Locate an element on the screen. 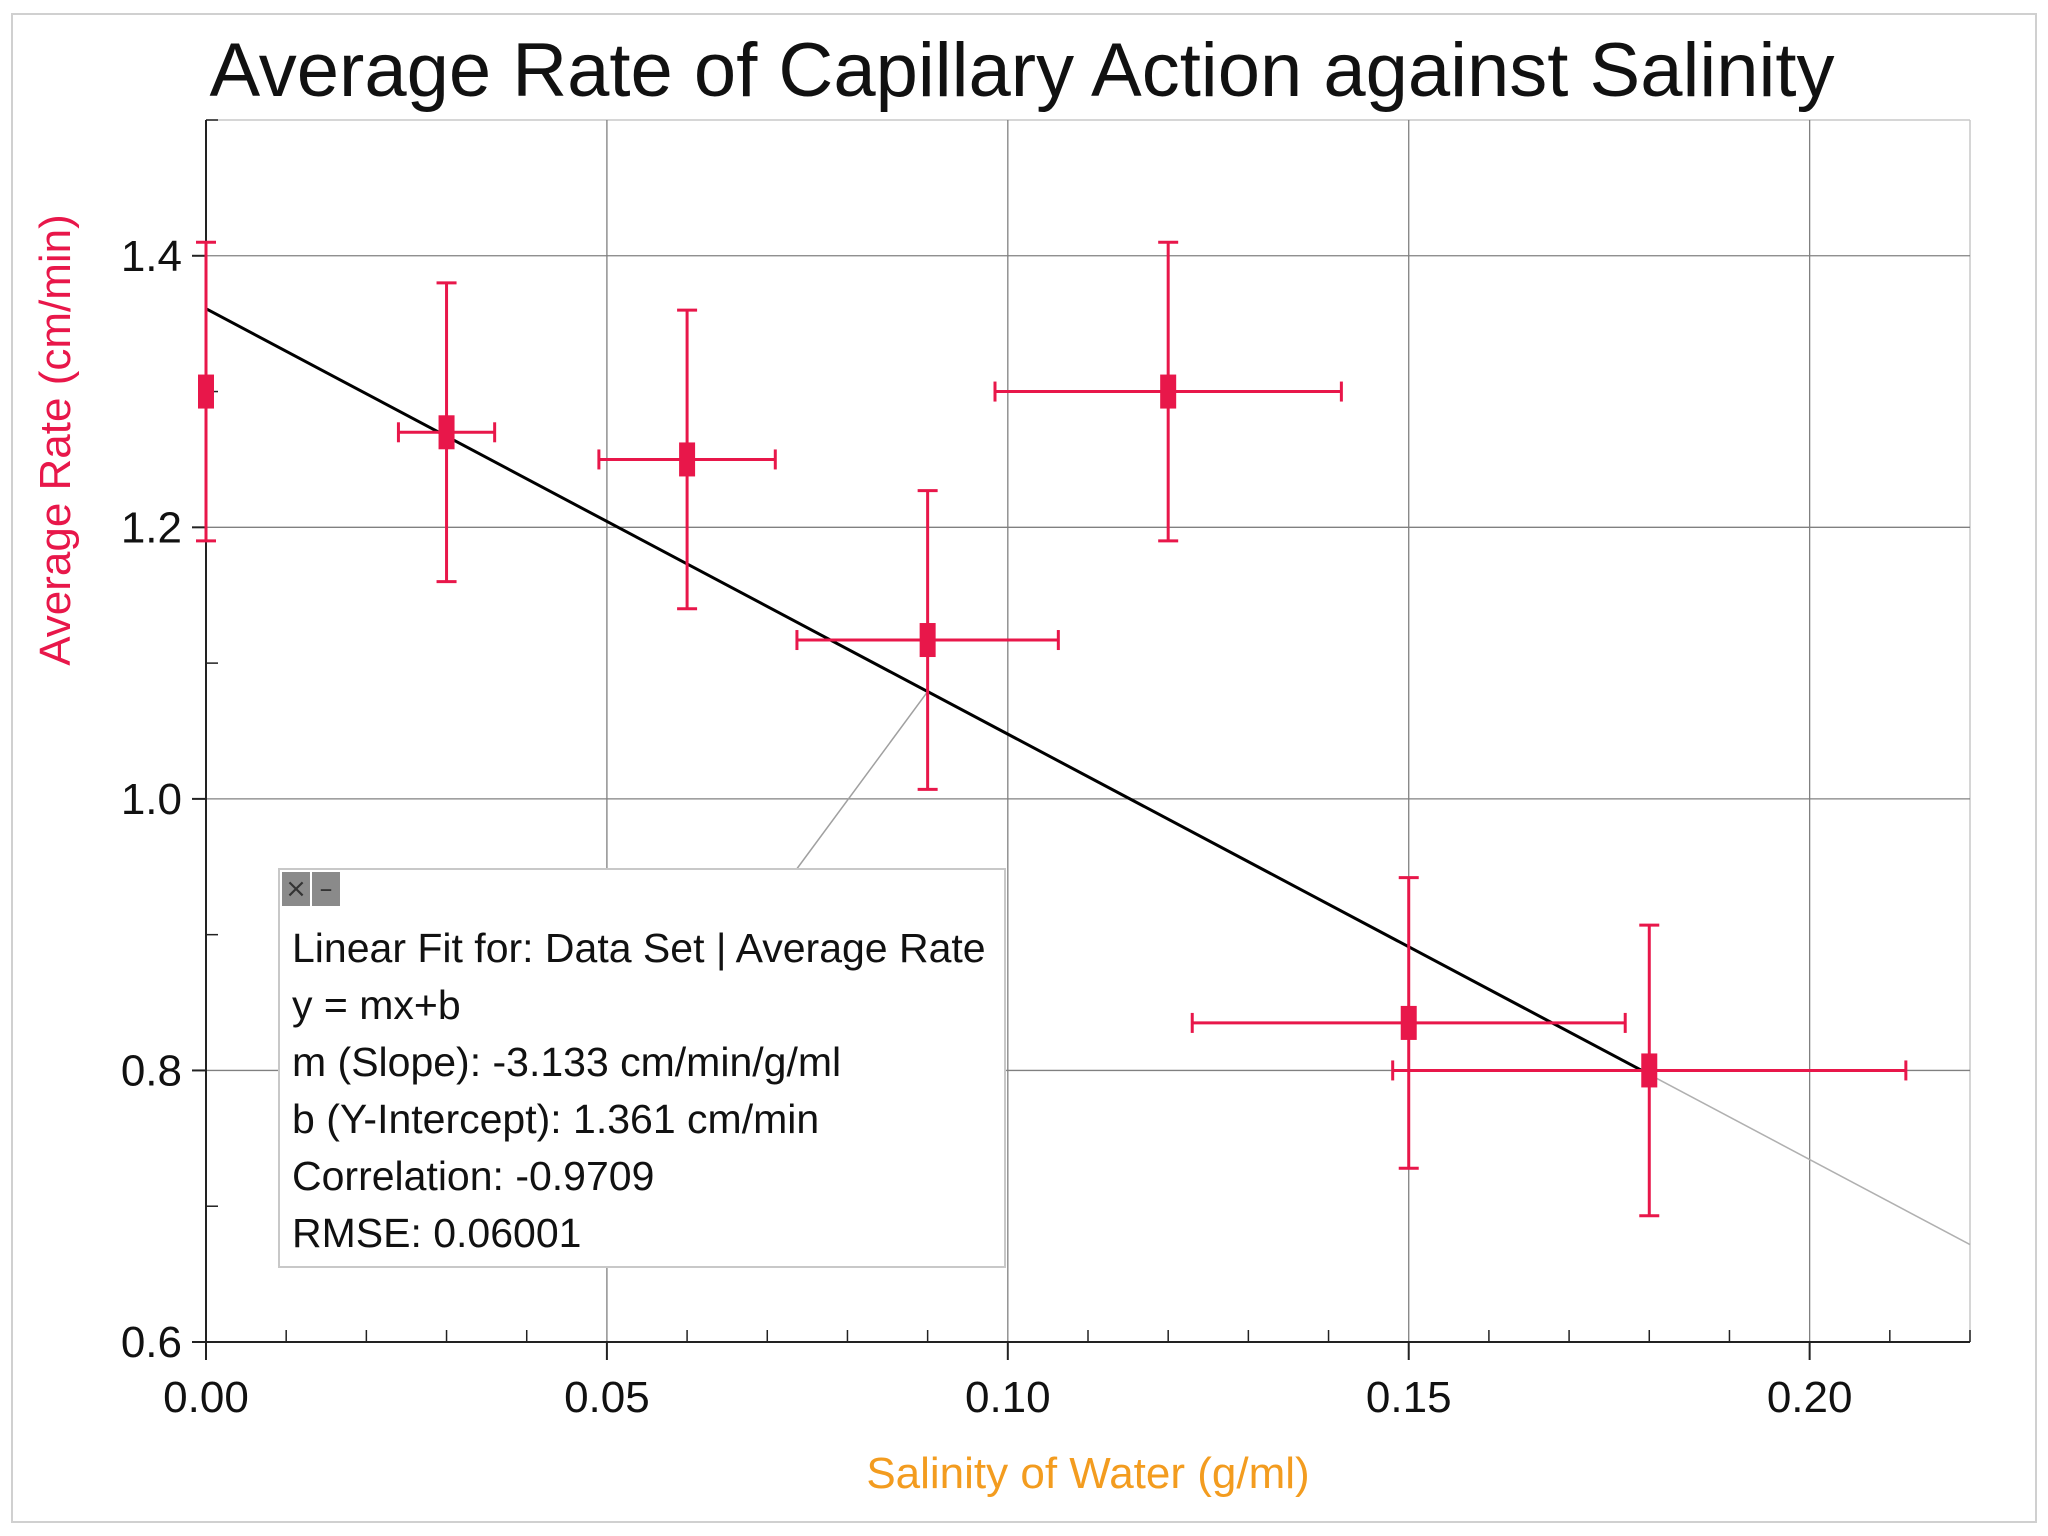 The height and width of the screenshot is (1536, 2048). x-axis-label: Salinity of Water (g/ml) is located at coordinates (1087, 1473).